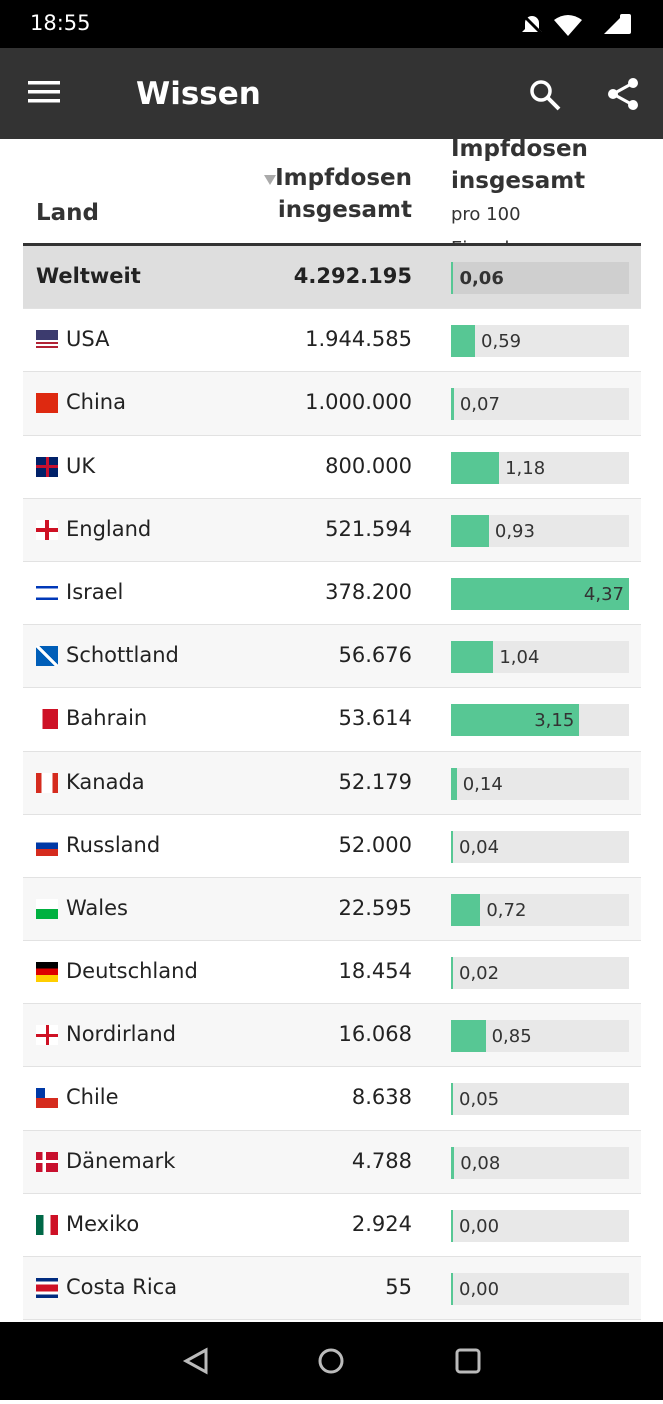 The height and width of the screenshot is (1404, 663). What do you see at coordinates (332, 783) in the screenshot?
I see `table-row: Kanada 52.179 0,14` at bounding box center [332, 783].